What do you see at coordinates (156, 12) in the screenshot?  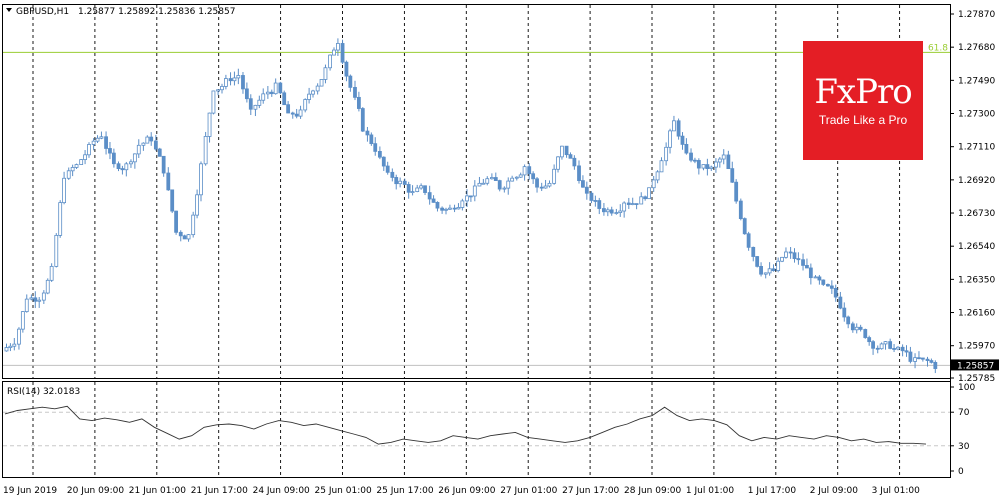 I see `ohlc-readout: 1.25877 1.25892 1.25836 1.25857` at bounding box center [156, 12].